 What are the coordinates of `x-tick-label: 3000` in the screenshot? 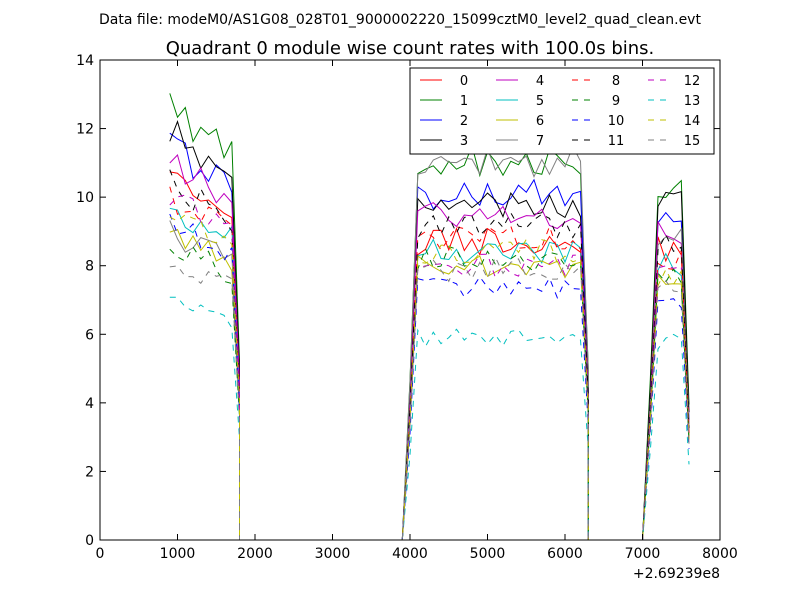 It's located at (333, 554).